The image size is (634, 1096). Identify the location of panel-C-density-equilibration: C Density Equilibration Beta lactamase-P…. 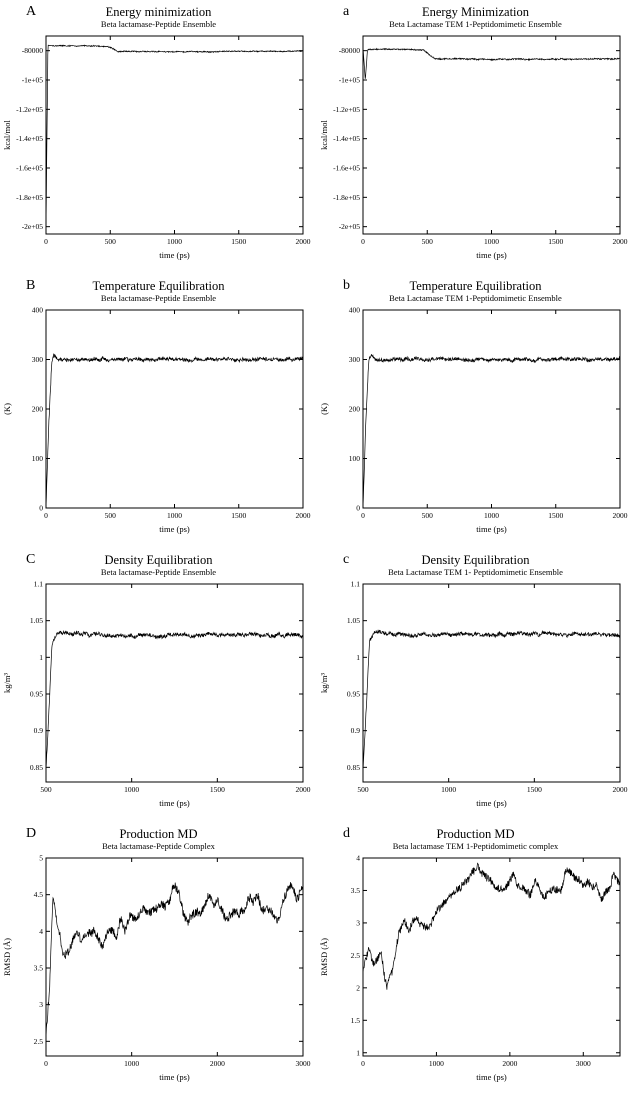
(158, 685).